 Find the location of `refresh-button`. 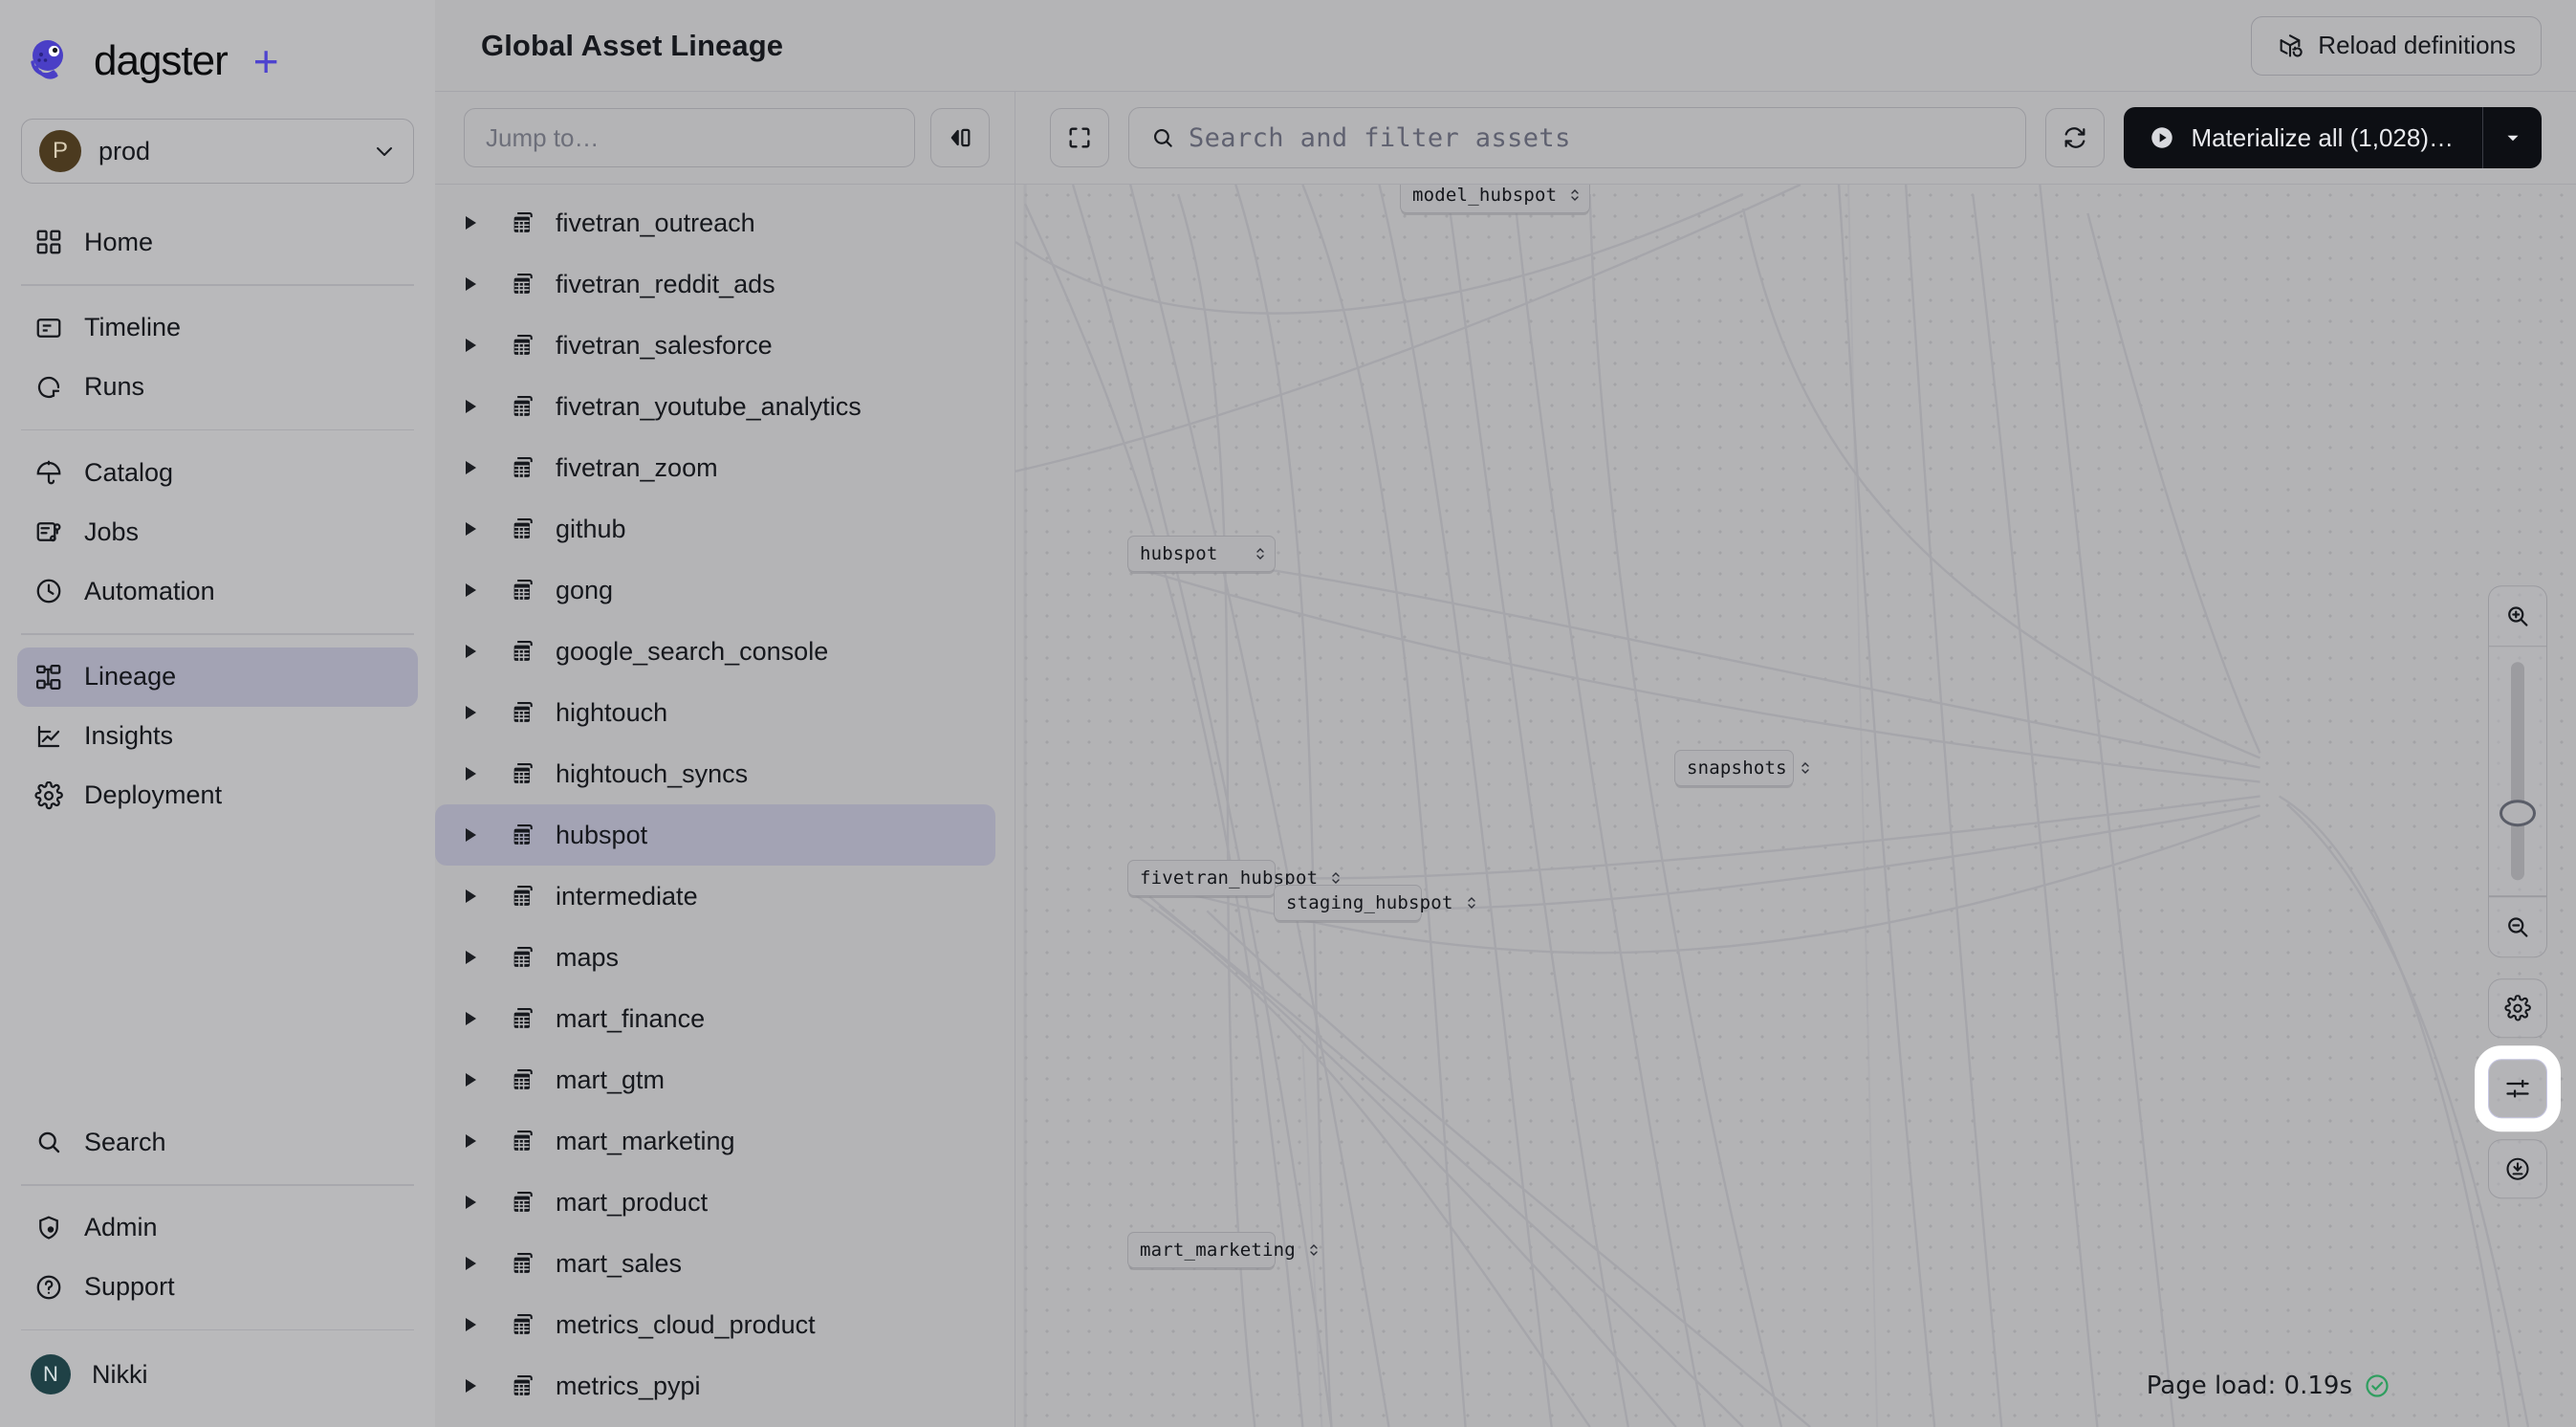

refresh-button is located at coordinates (2075, 138).